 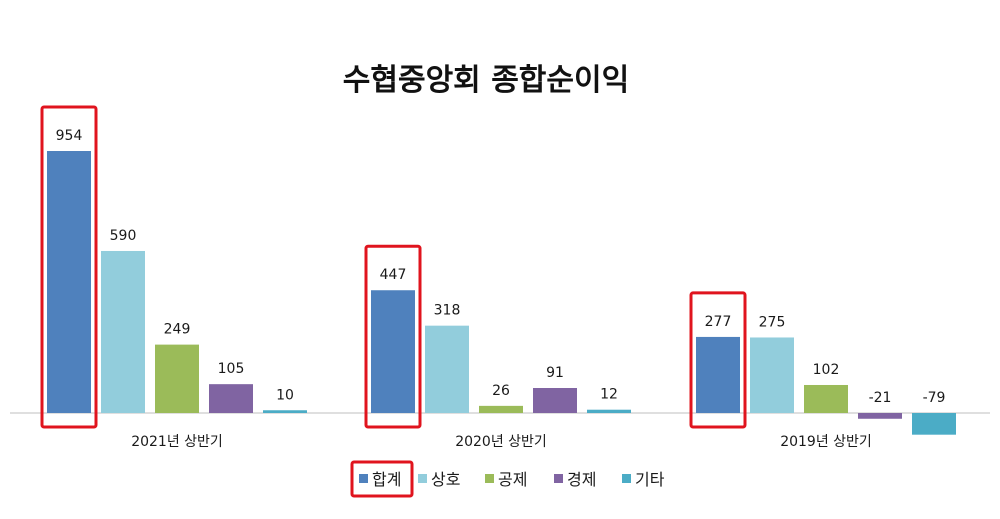 What do you see at coordinates (826, 370) in the screenshot?
I see `data-label-2-2: 102` at bounding box center [826, 370].